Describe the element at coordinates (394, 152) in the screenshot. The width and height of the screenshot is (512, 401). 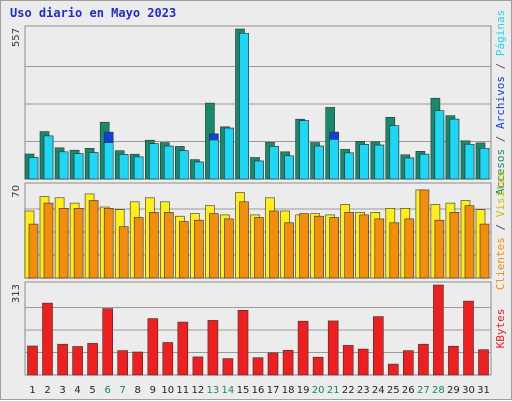
I see `bar-páginas-day-25` at that location.